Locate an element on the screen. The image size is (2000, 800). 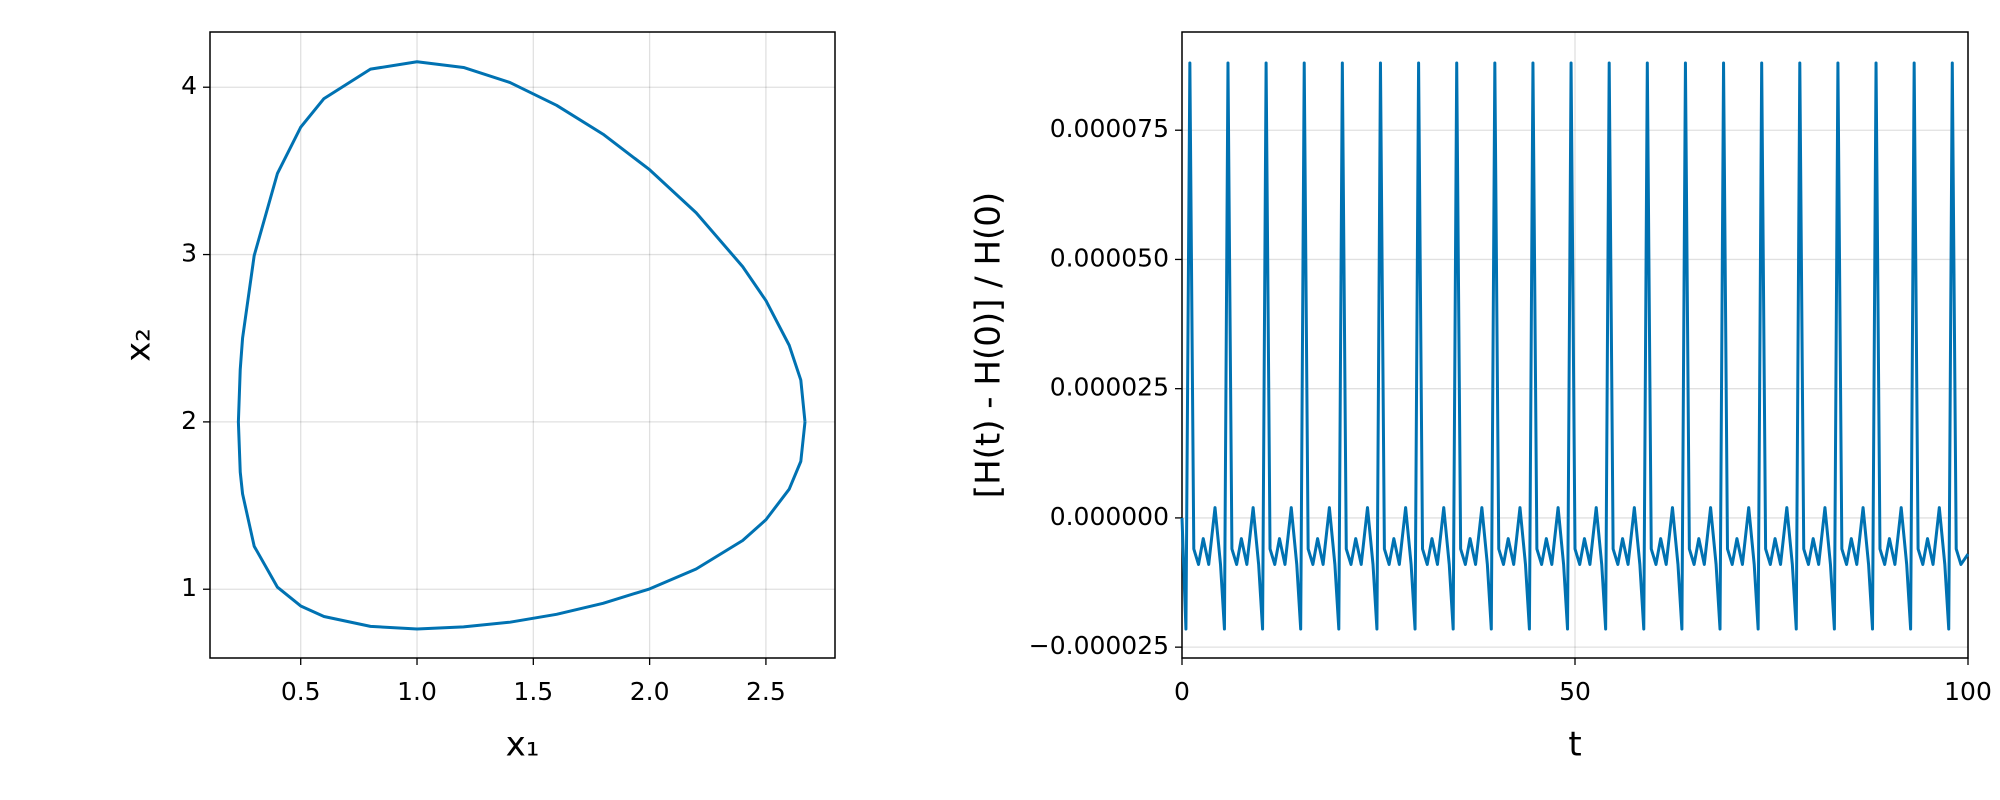
x-tick-label: 2.5 is located at coordinates (766, 691).